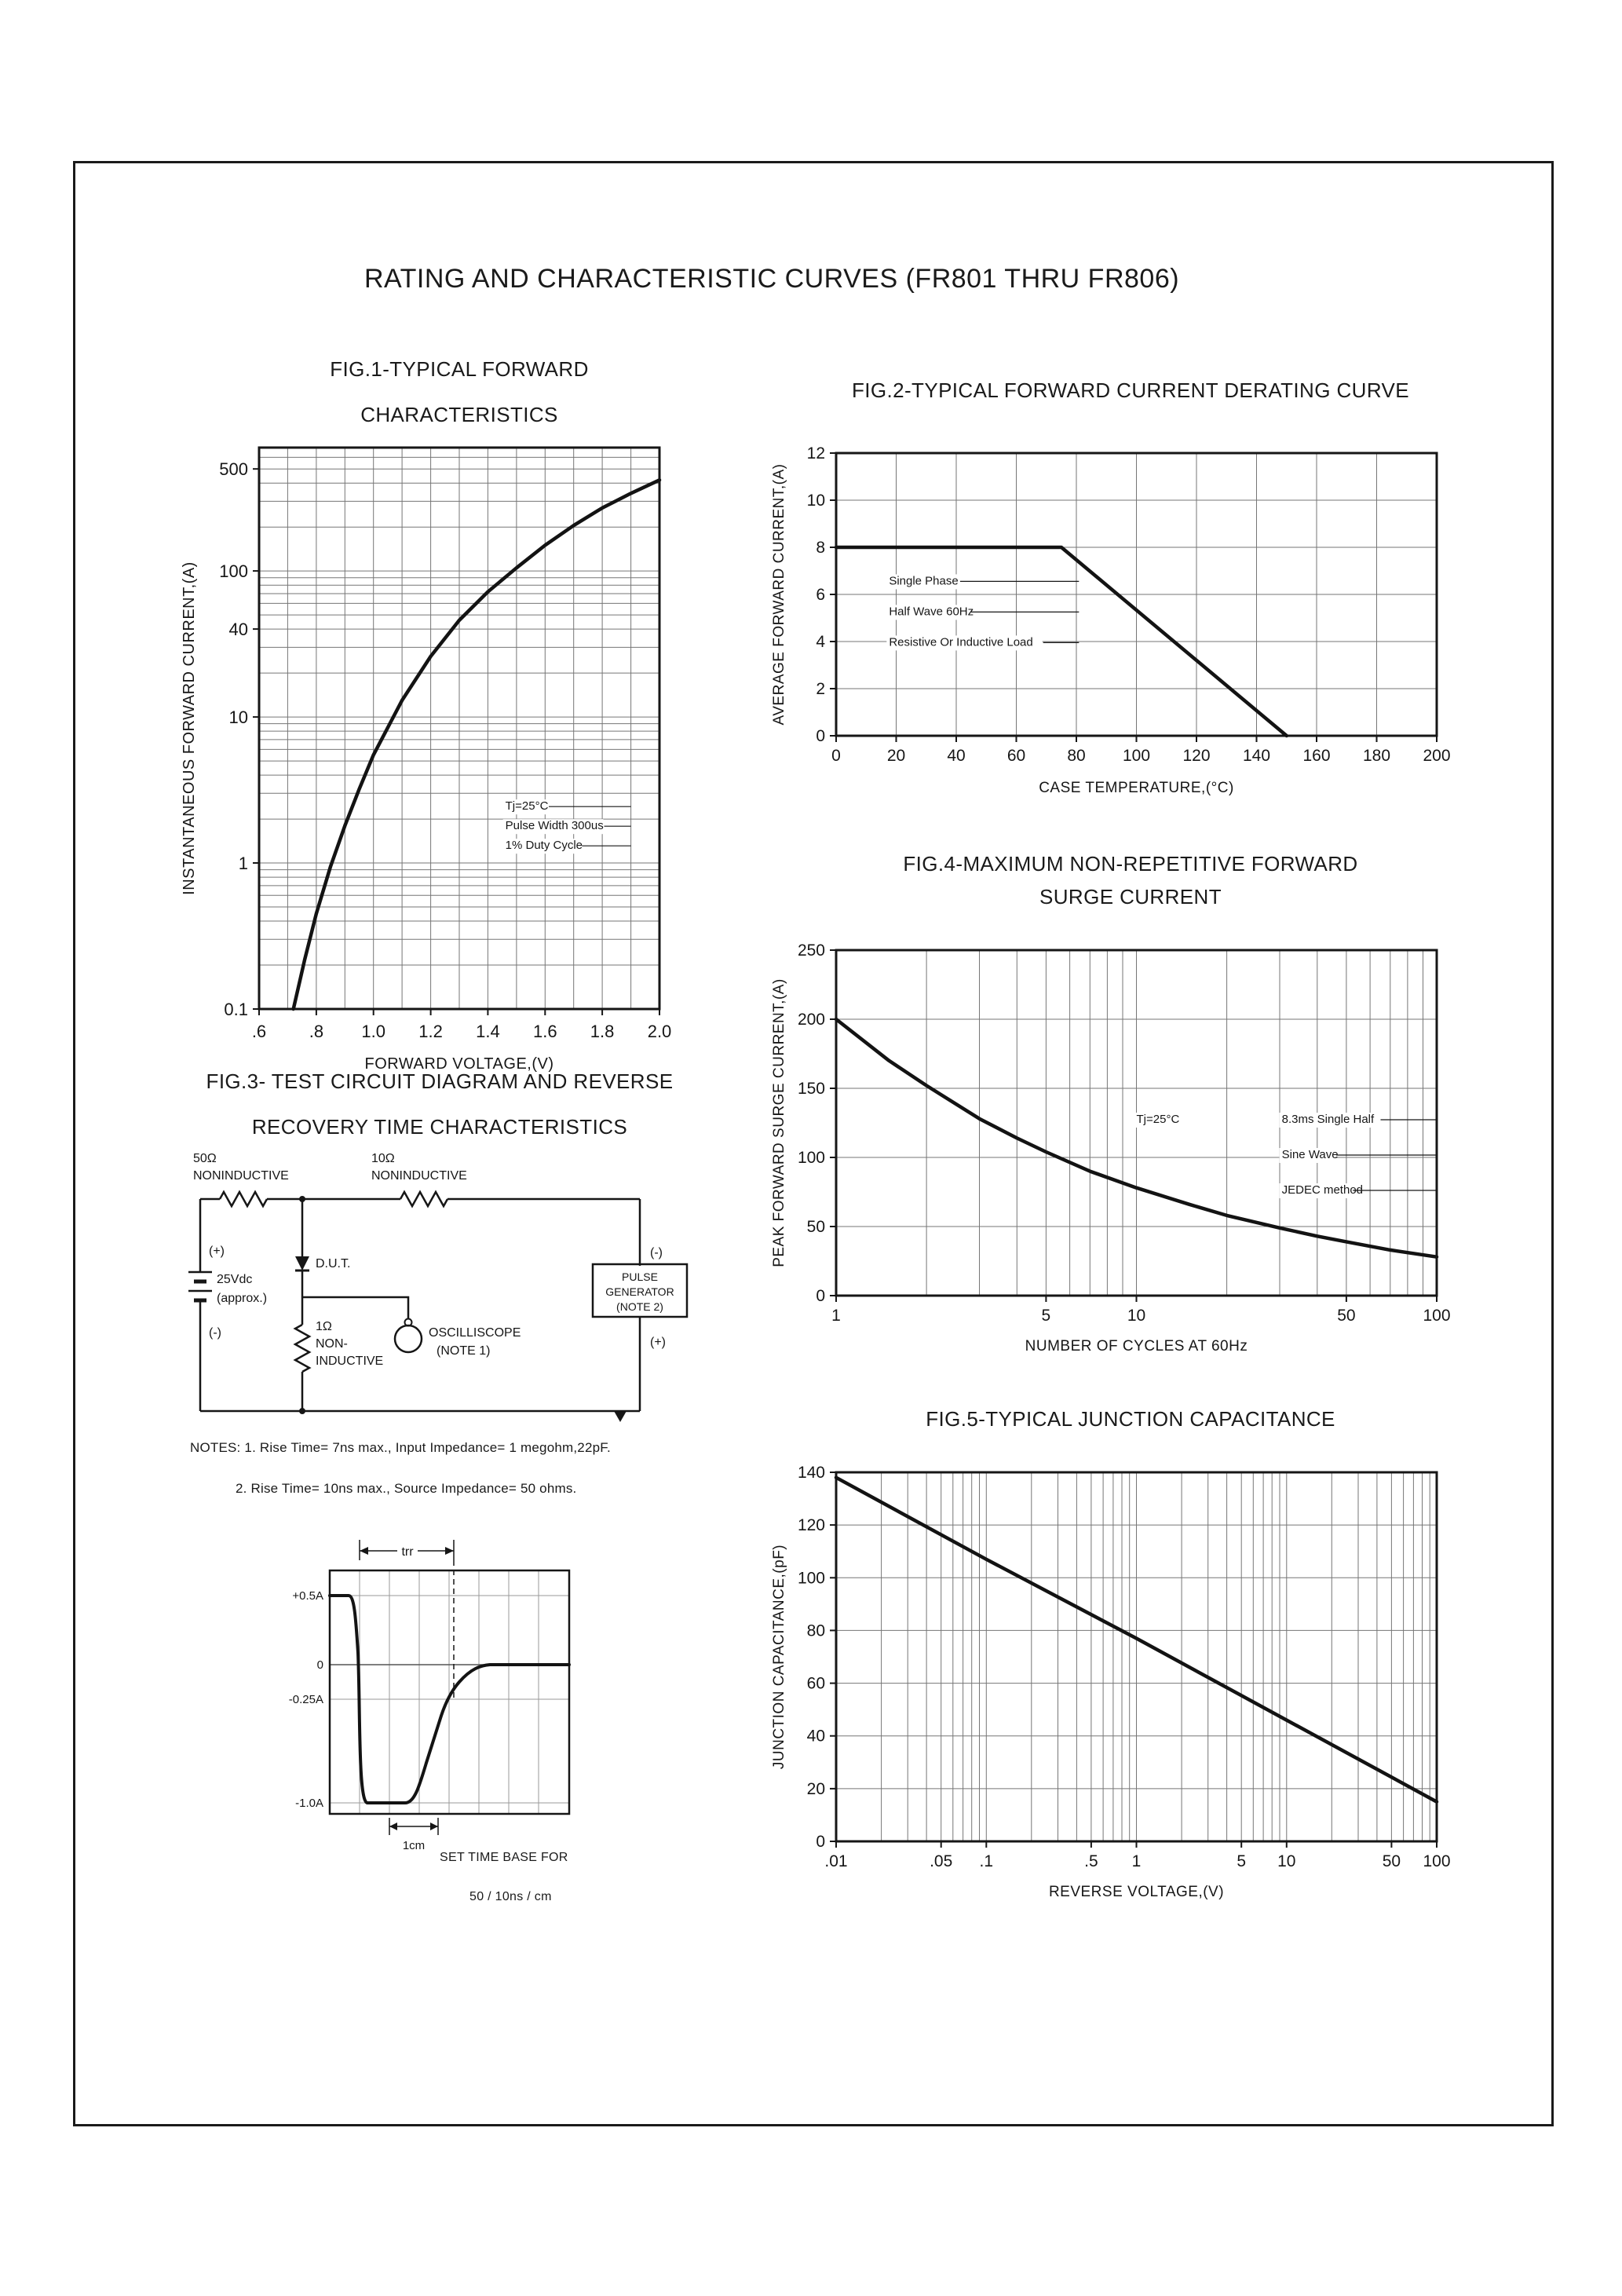 This screenshot has width=1622, height=2296. I want to click on svg-text: Tj=25°C, so click(1158, 1120).